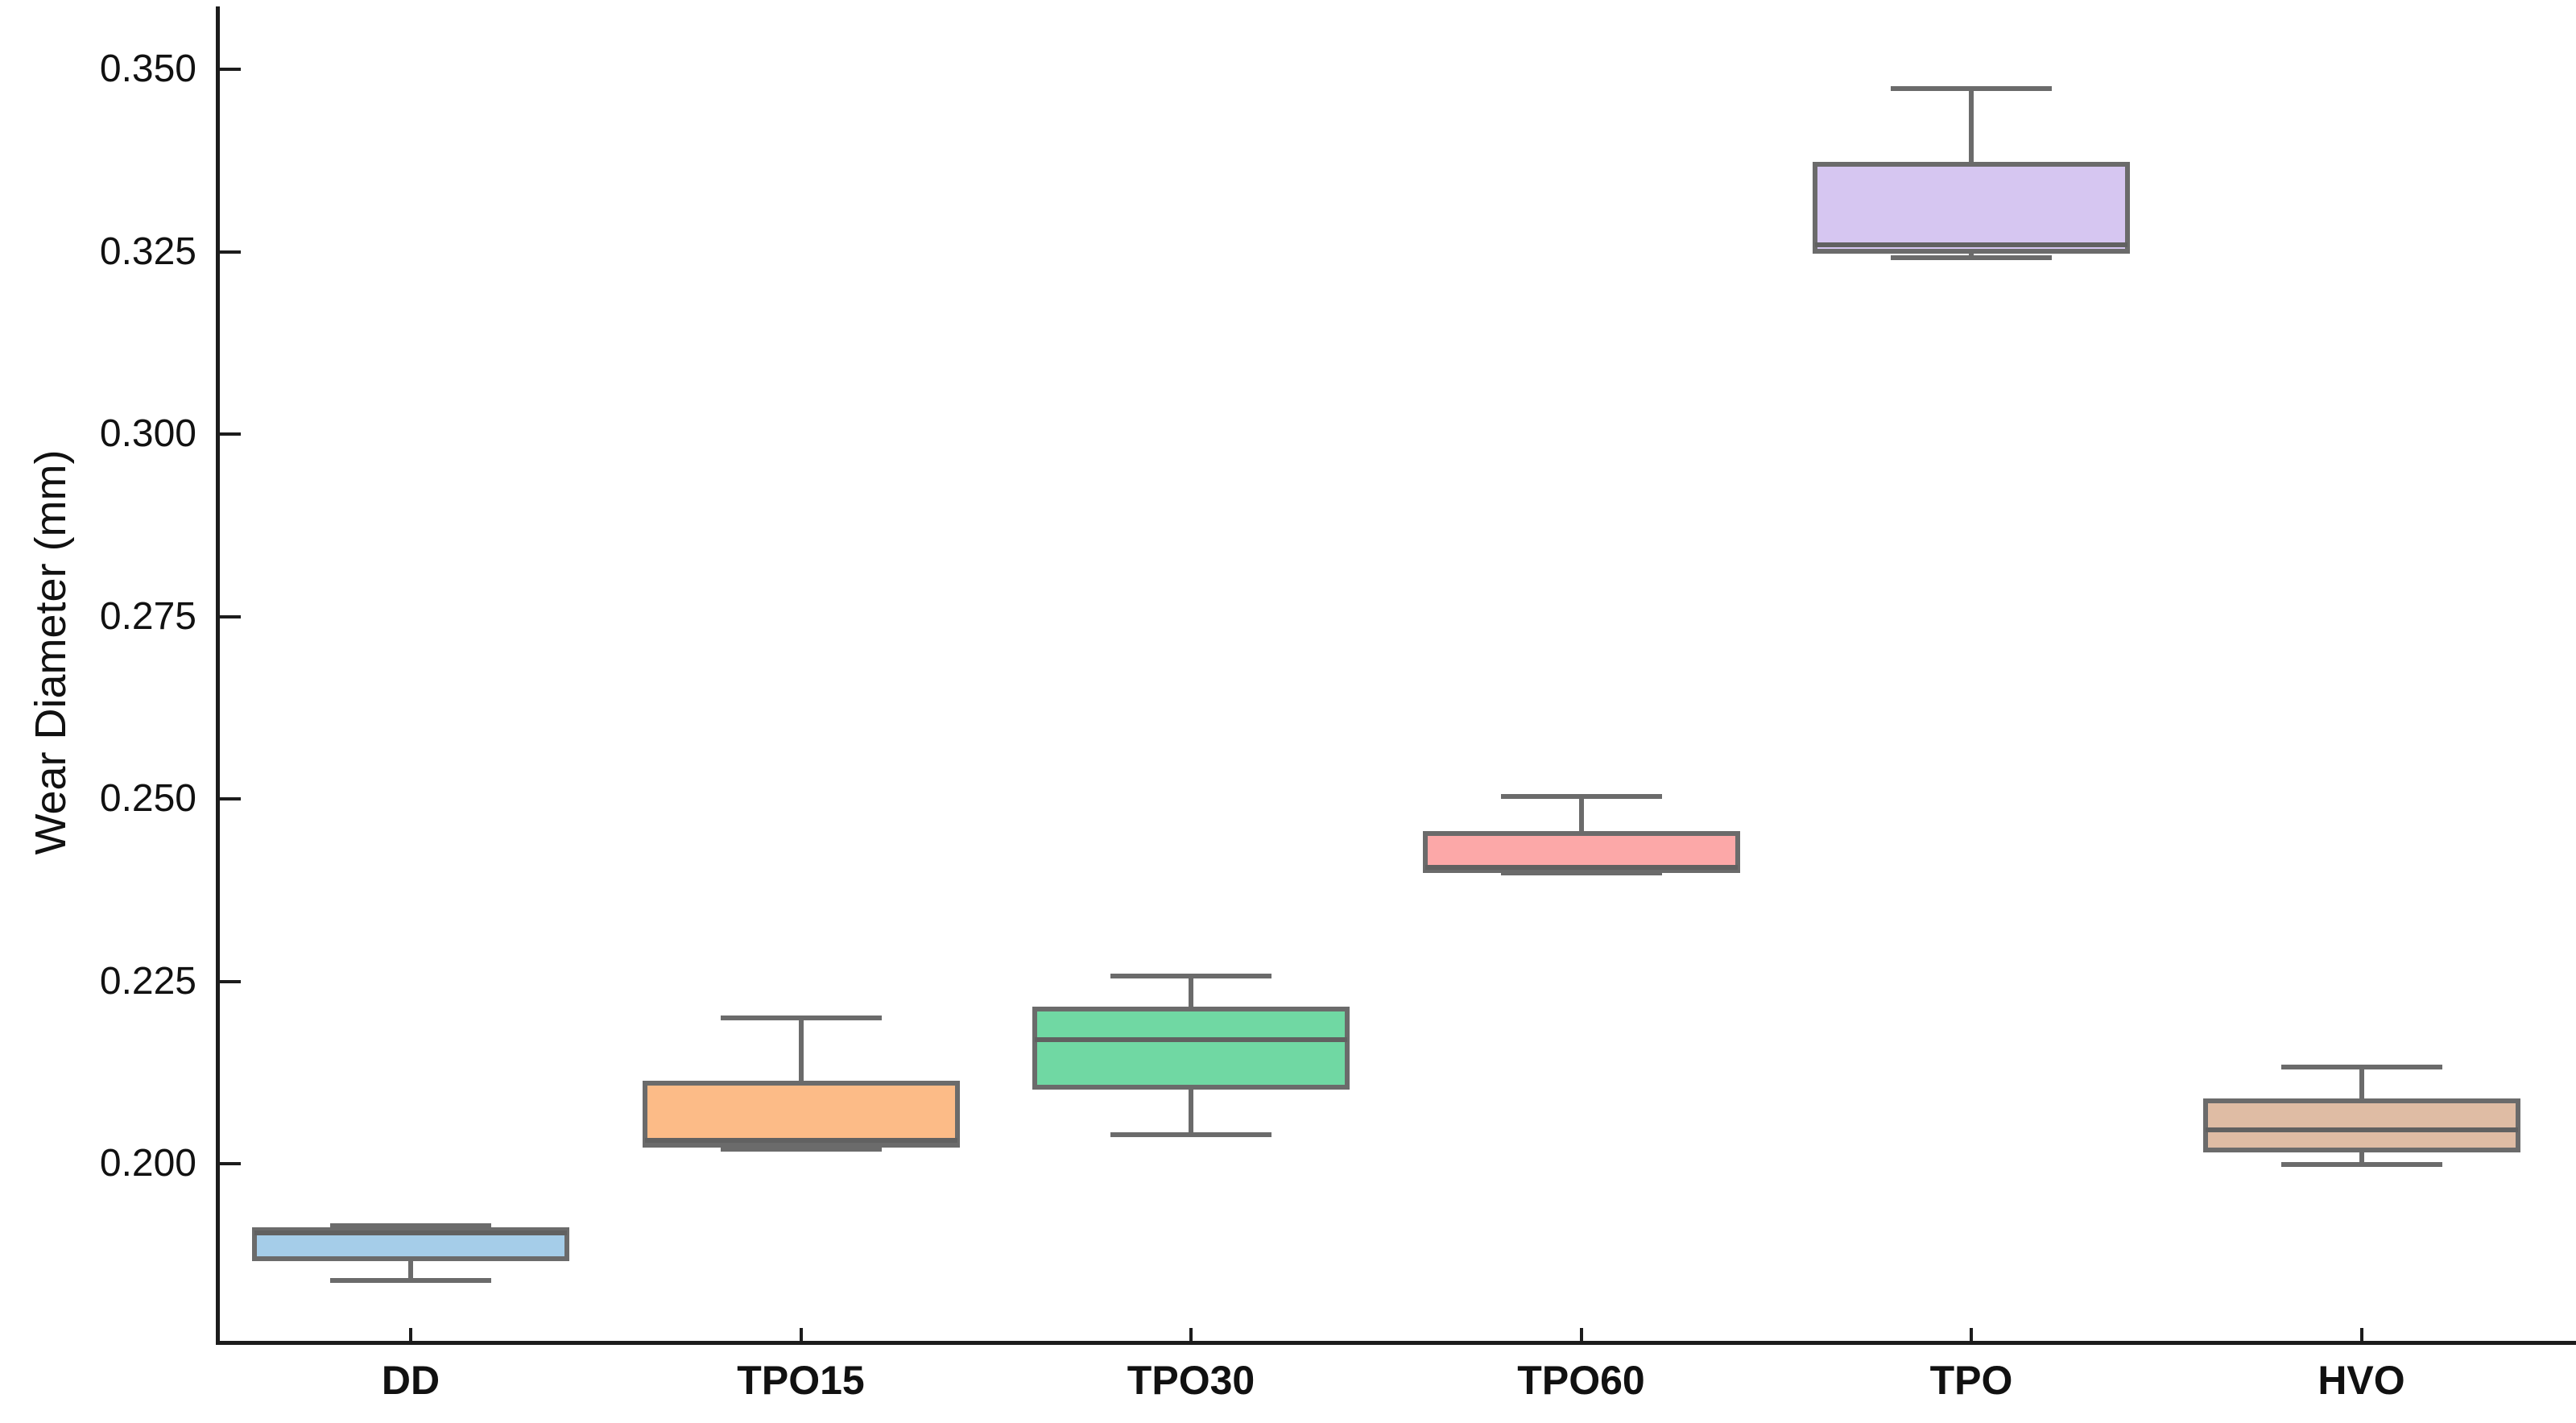  I want to click on y-tick-mark-0.325, so click(231, 252).